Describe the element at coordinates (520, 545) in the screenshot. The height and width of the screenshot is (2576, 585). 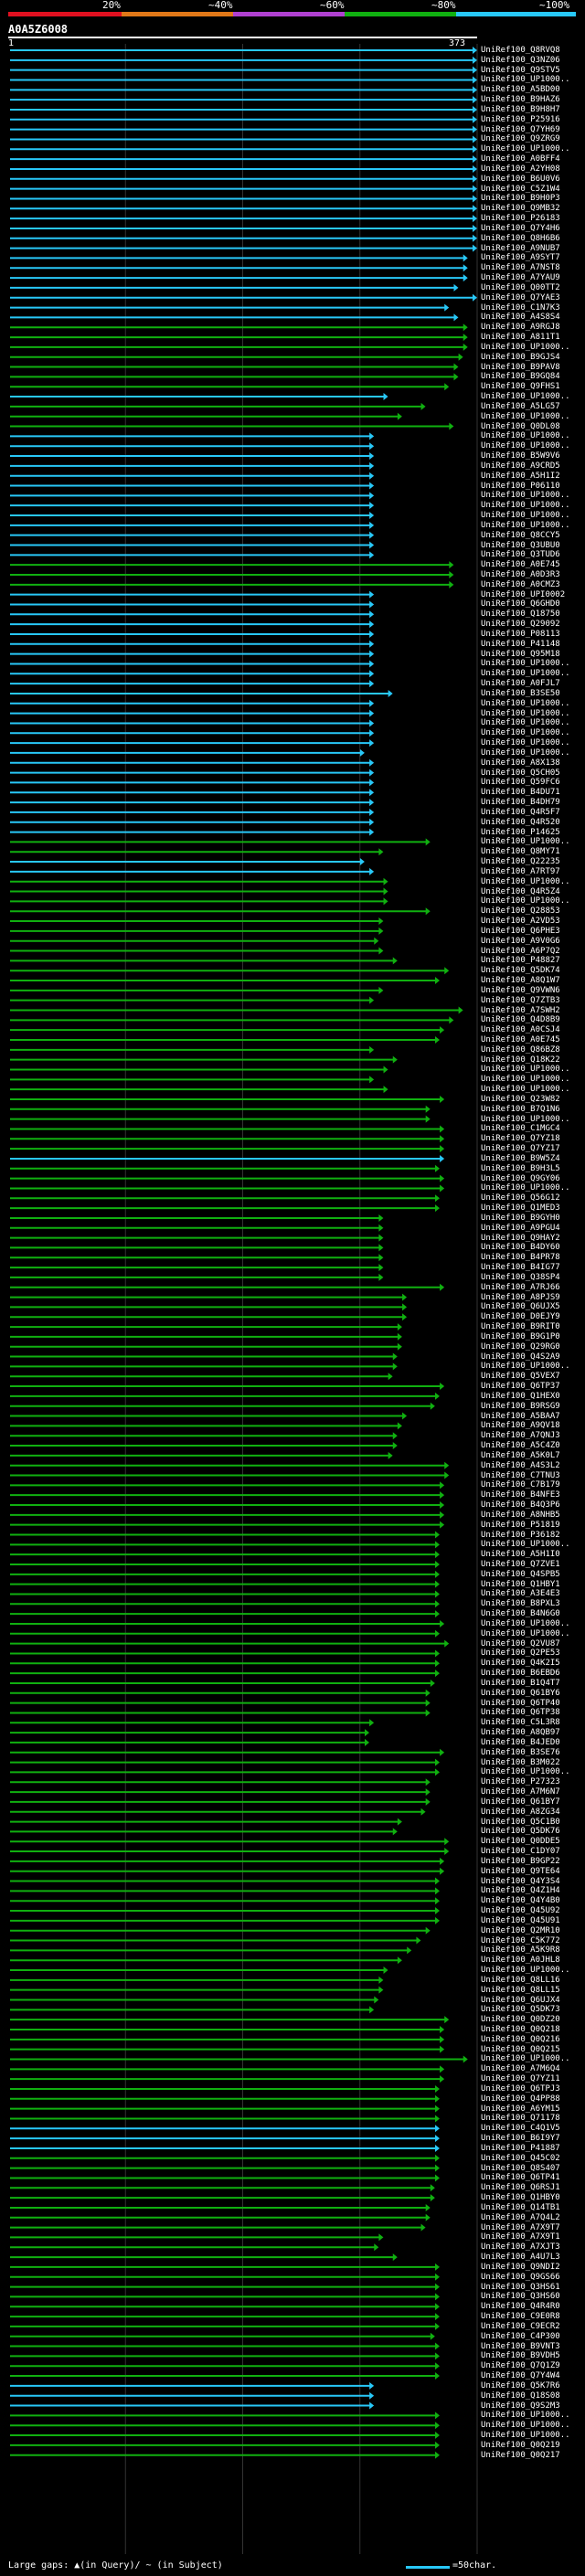
I see `hit-label: UniRef100_Q3UBU0` at that location.